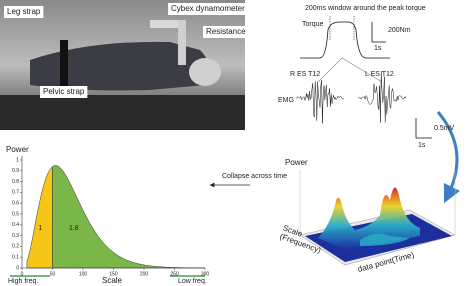 This screenshot has width=474, height=286. I want to click on y-tick-label: 0.9, so click(15, 171).